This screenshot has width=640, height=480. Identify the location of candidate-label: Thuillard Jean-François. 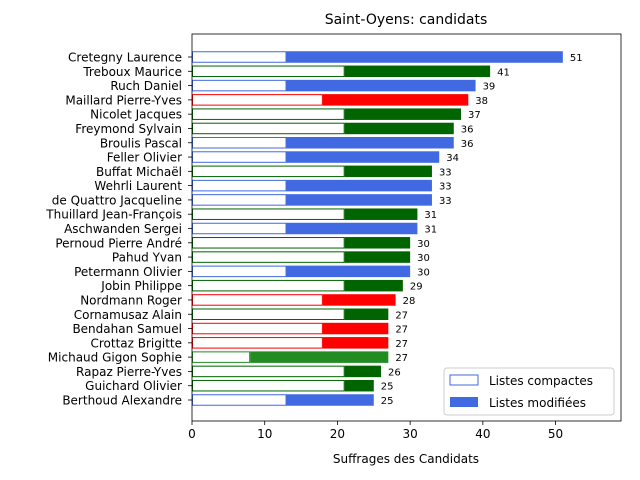
(113, 215).